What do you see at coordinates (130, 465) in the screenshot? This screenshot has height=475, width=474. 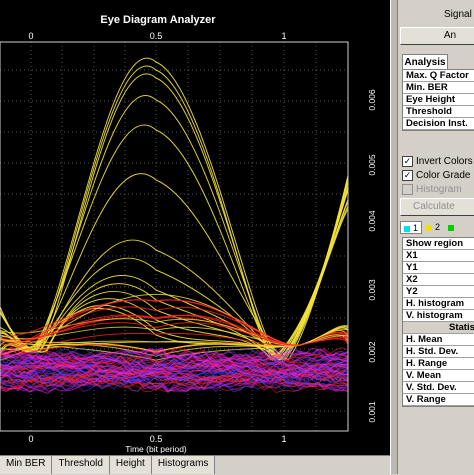 I see `tab-height: Height` at bounding box center [130, 465].